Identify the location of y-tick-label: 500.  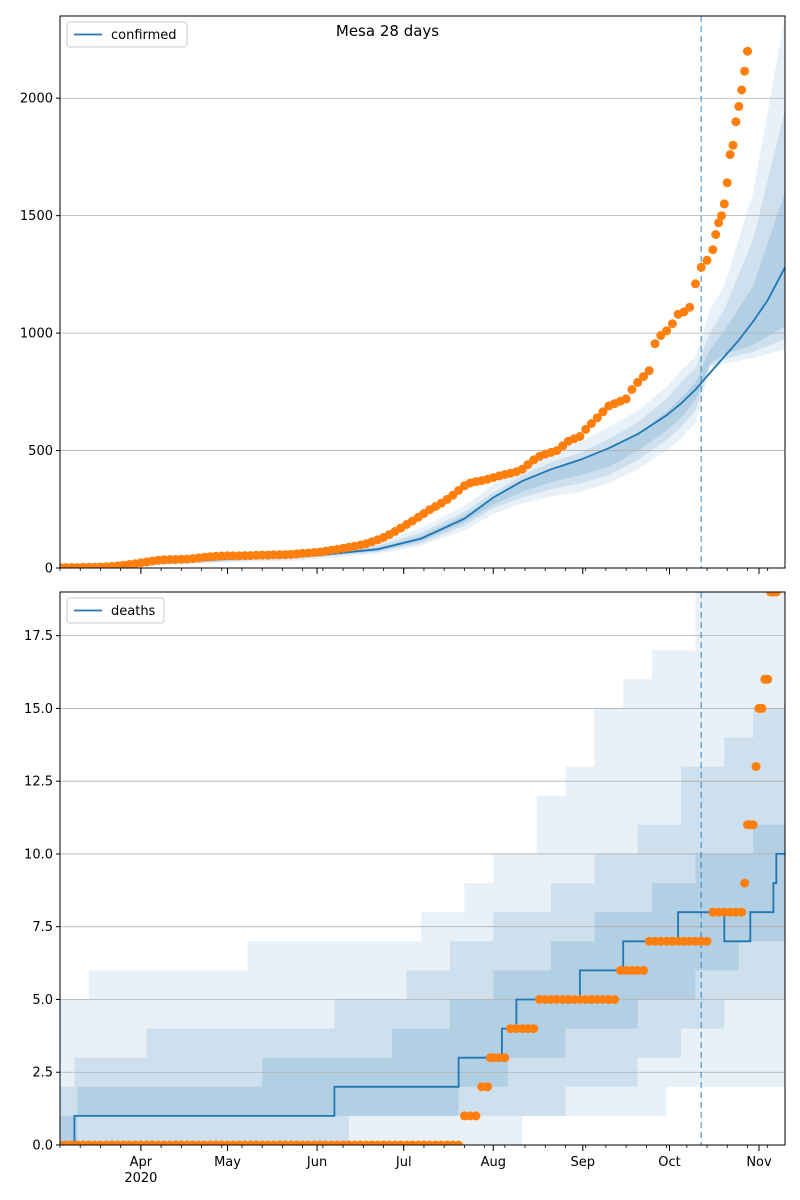
(40, 451).